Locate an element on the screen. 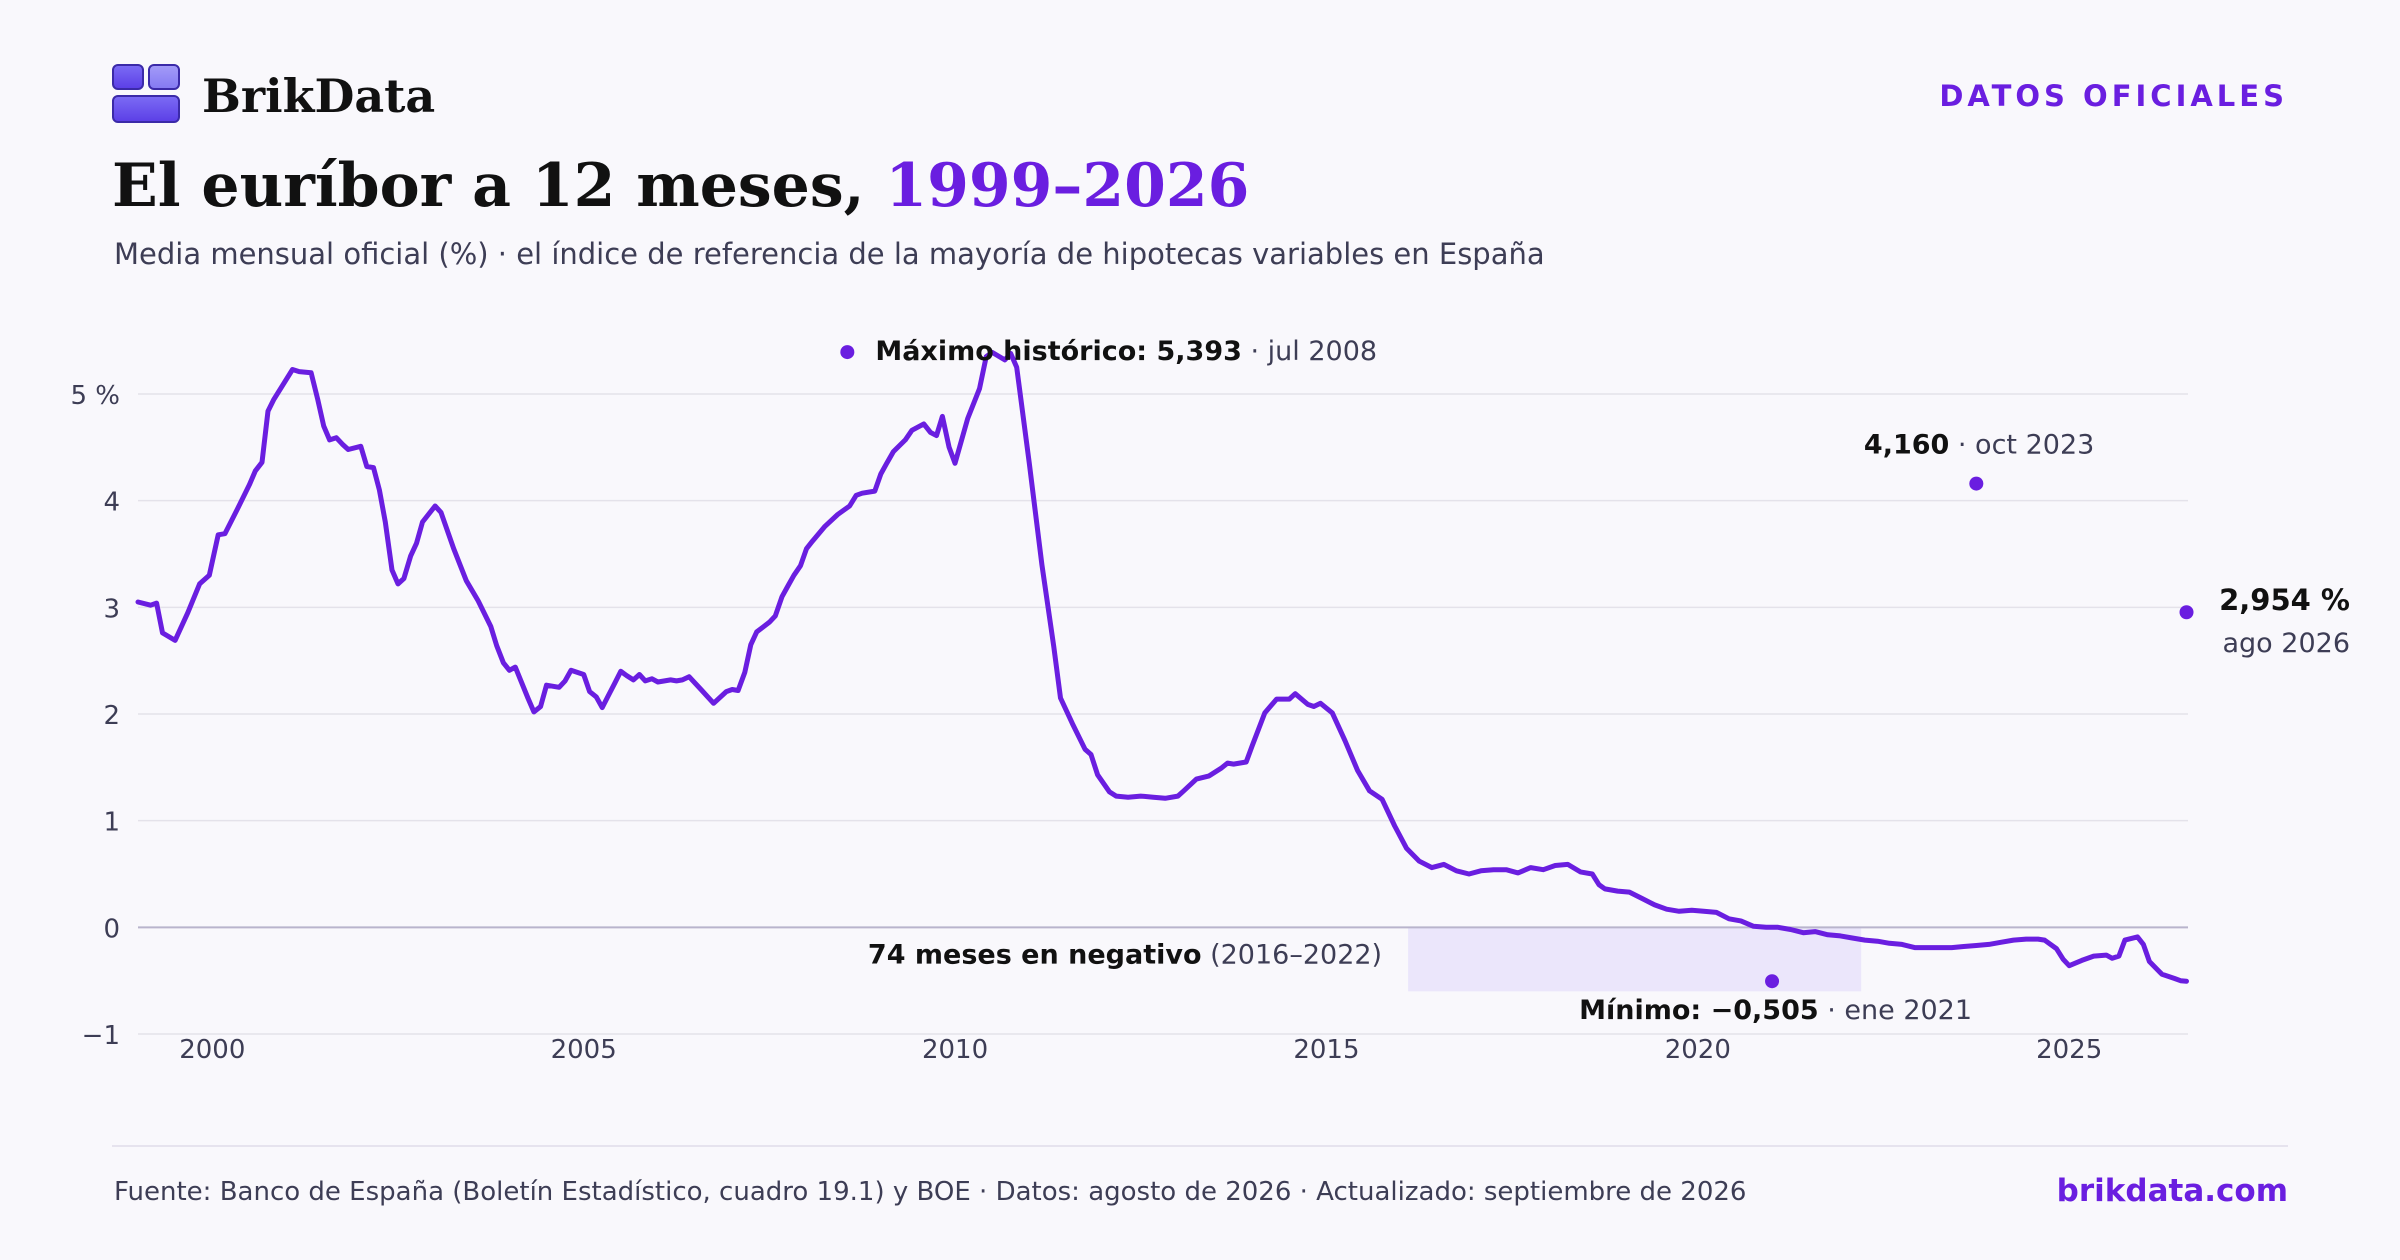  negative-band-layer is located at coordinates (1635, 959).